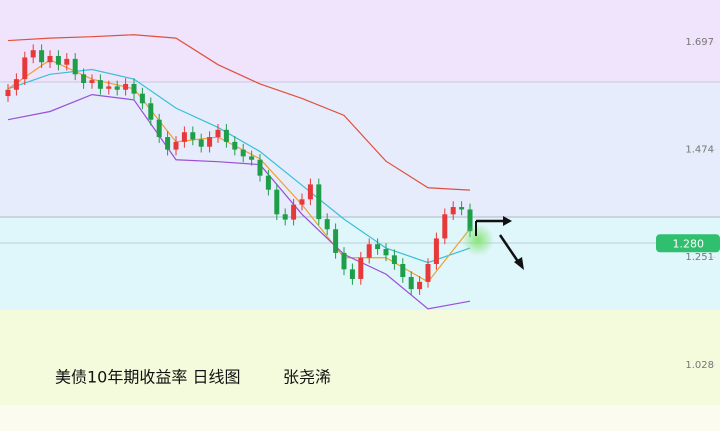 The width and height of the screenshot is (720, 435). Describe the element at coordinates (307, 377) in the screenshot. I see `author: 张尧浠` at that location.